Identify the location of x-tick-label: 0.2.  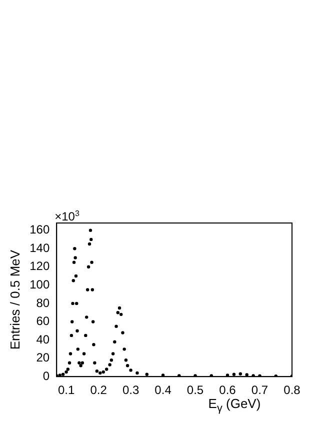
(99, 390).